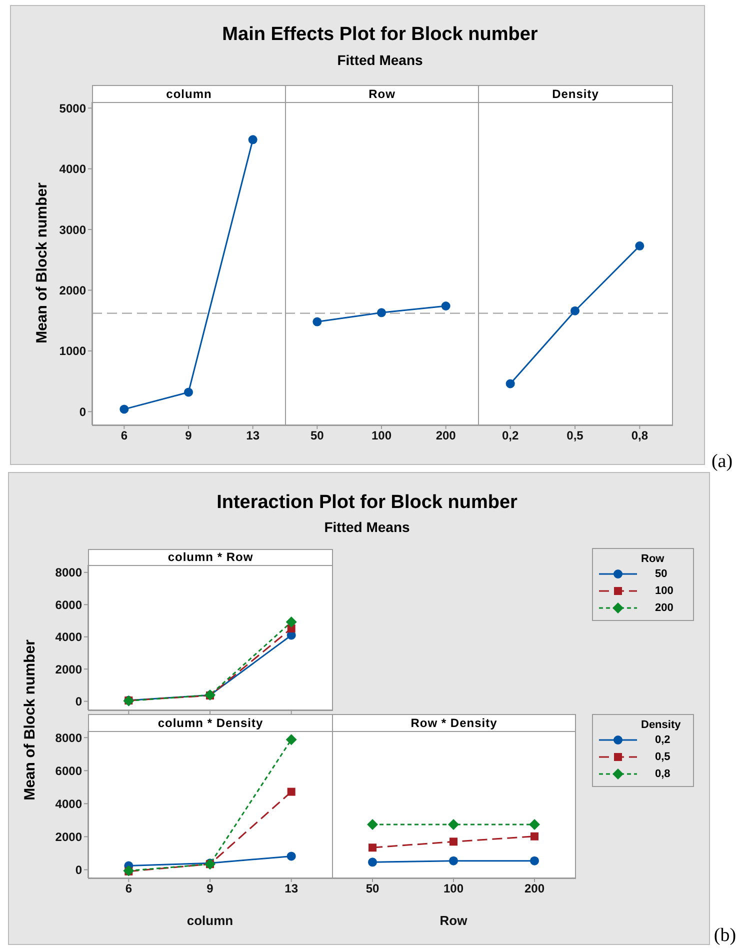 The width and height of the screenshot is (739, 949). Describe the element at coordinates (725, 936) in the screenshot. I see `text: (b)` at that location.